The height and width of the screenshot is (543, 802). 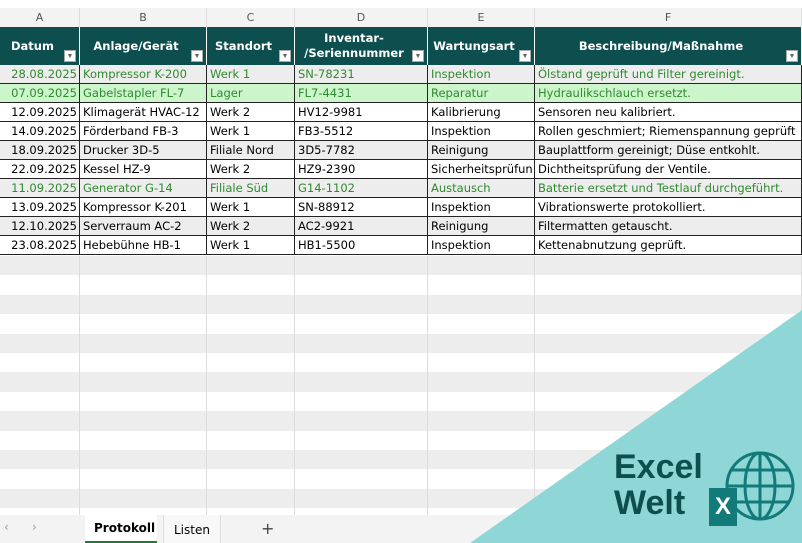 I want to click on table-cell: Kessel HZ-9, so click(x=143, y=169).